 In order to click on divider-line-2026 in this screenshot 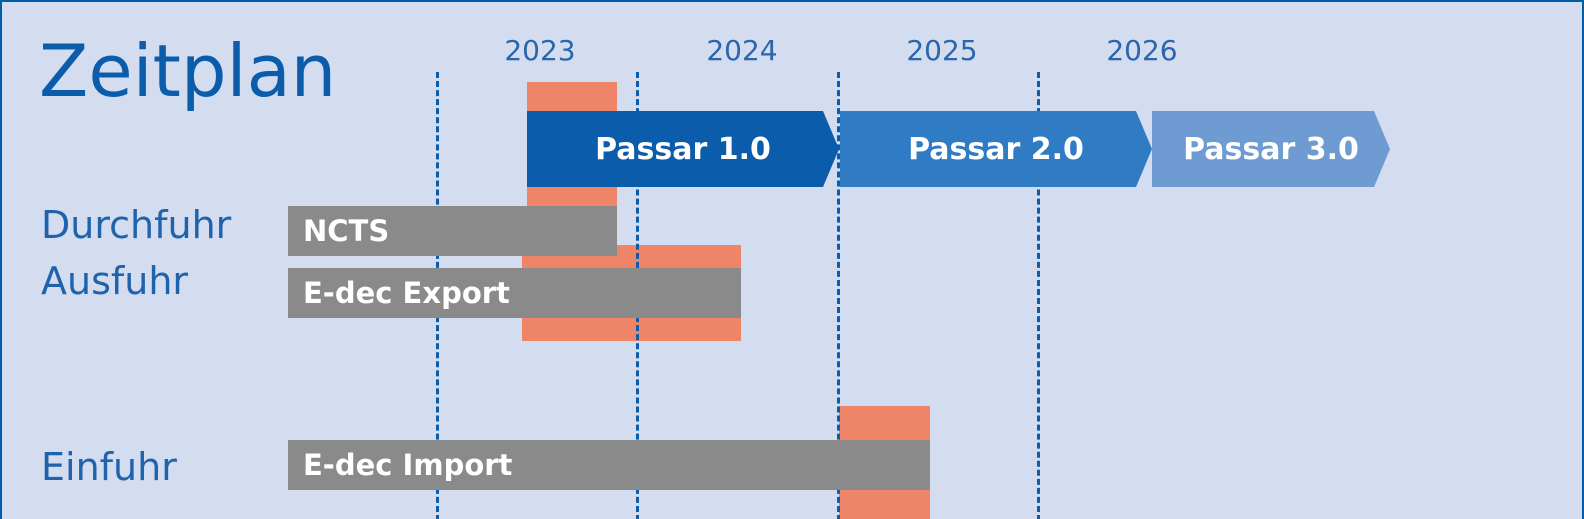, I will do `click(1038, 295)`.